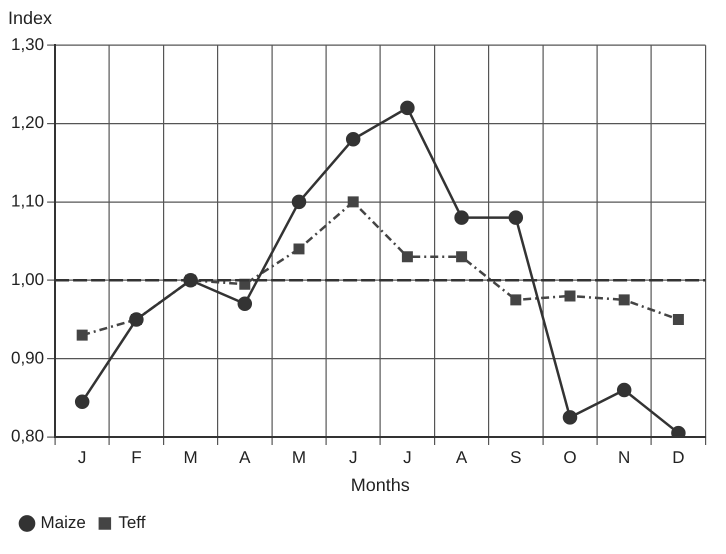 This screenshot has width=726, height=554. I want to click on legend-label: Maize, so click(63, 522).